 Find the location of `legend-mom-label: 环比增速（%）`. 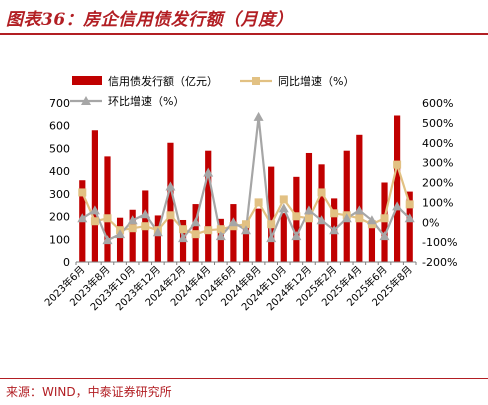

legend-mom-label: 环比增速（%） is located at coordinates (146, 101).